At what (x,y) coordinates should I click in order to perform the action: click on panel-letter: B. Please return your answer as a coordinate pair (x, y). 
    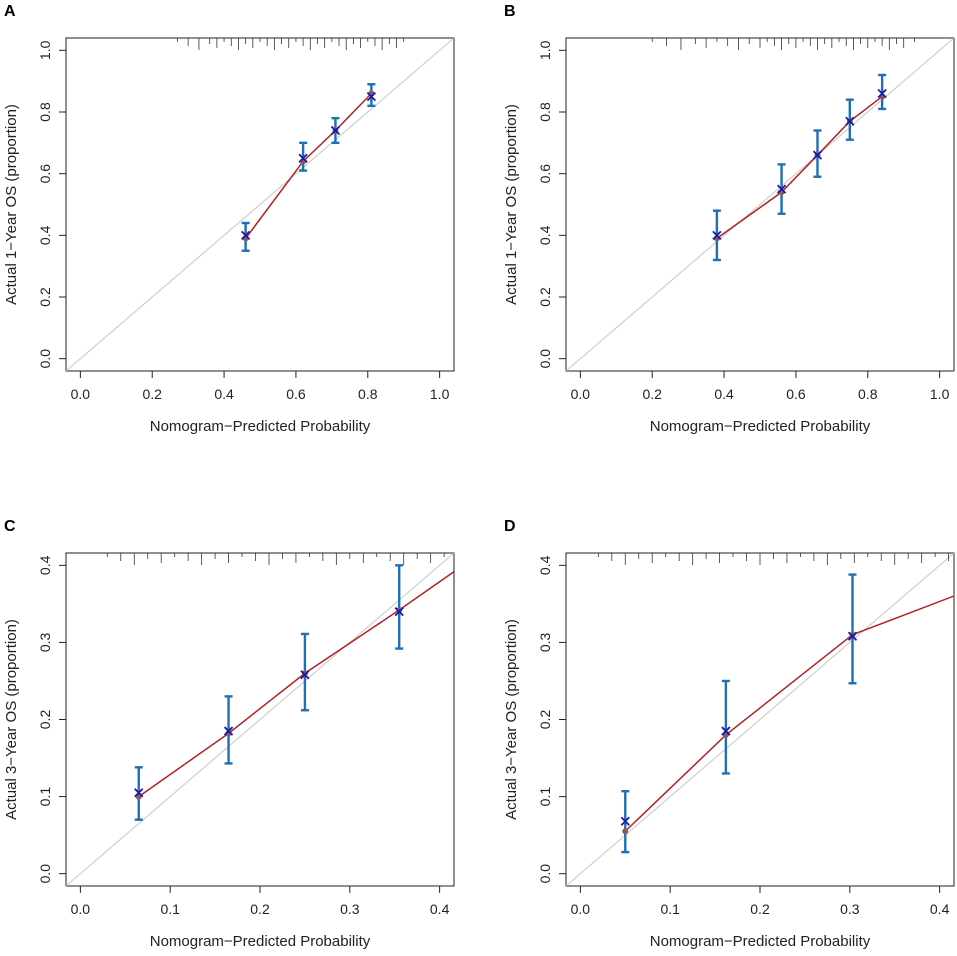
    Looking at the image, I should click on (510, 11).